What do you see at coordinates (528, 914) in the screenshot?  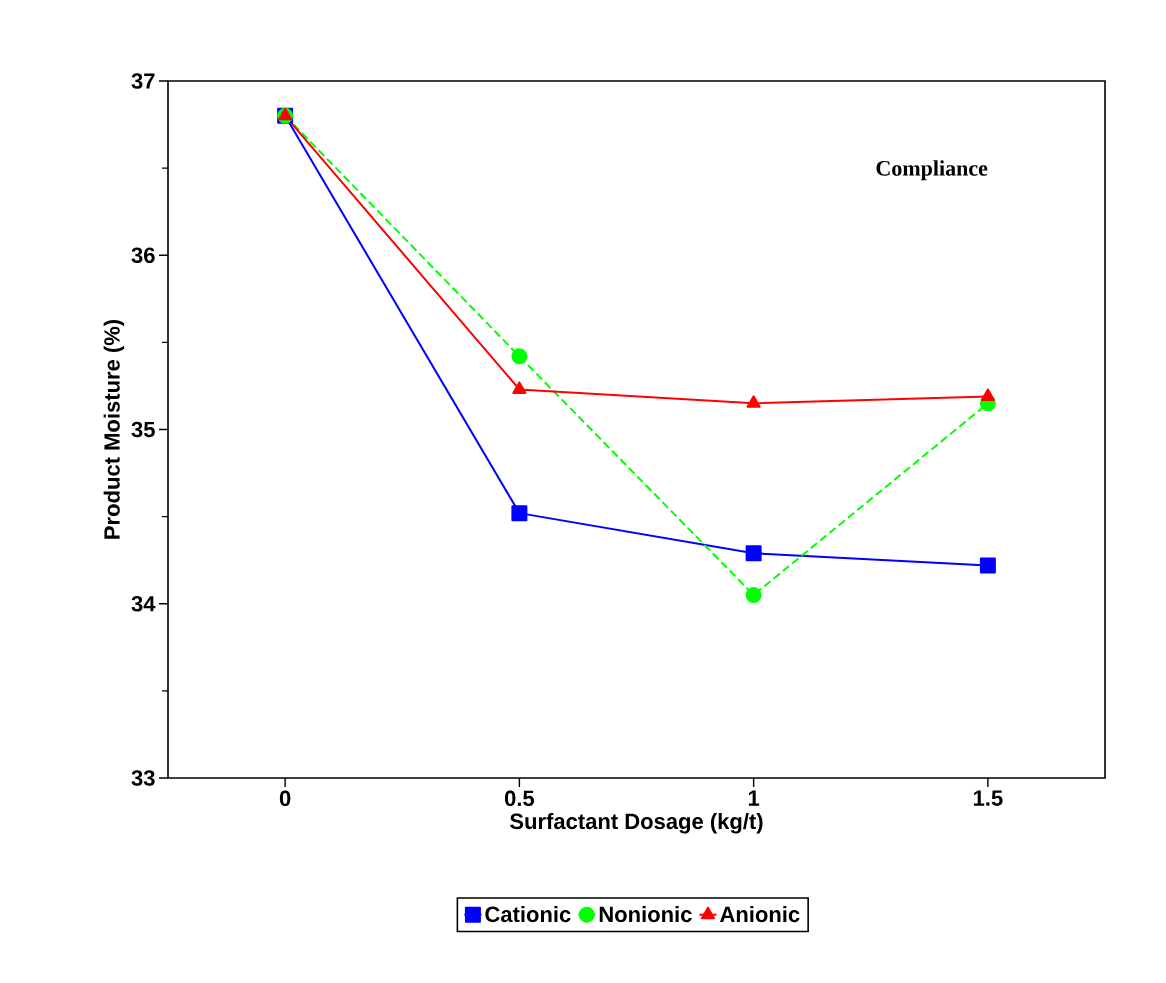 I see `legend-label: Cationic` at bounding box center [528, 914].